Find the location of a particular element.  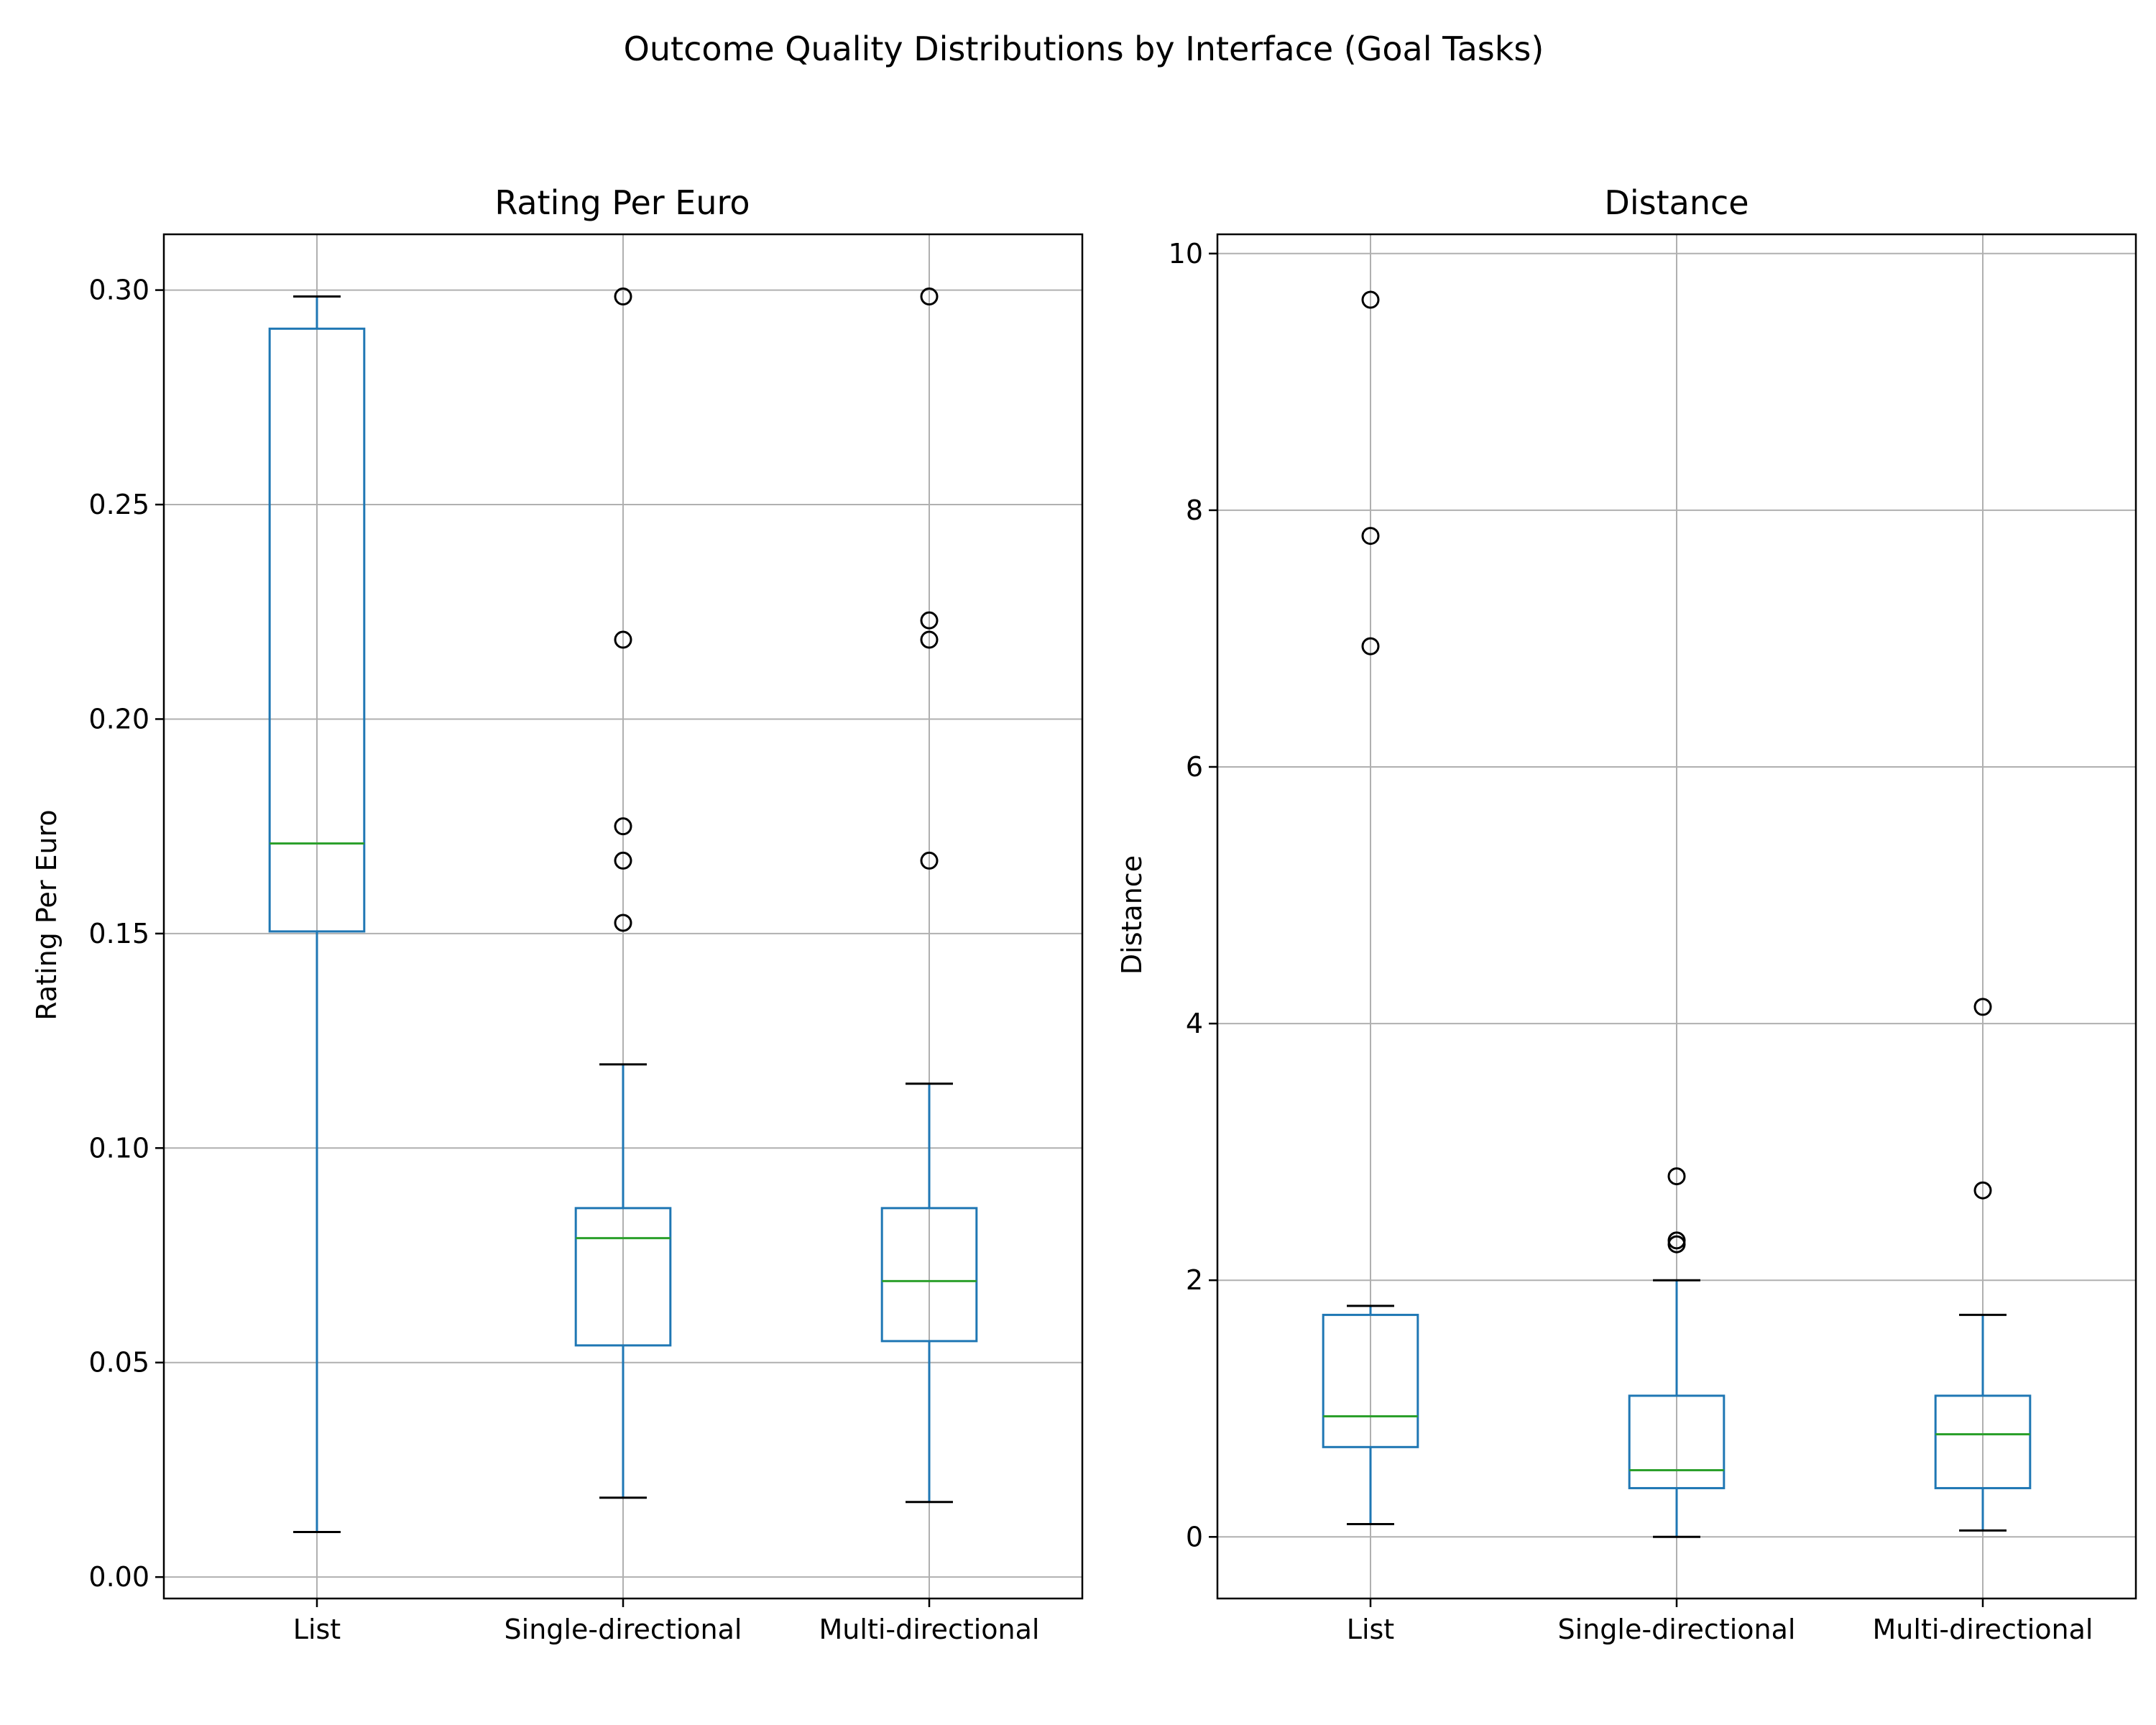

y-tick-label: 4 is located at coordinates (1194, 1023).